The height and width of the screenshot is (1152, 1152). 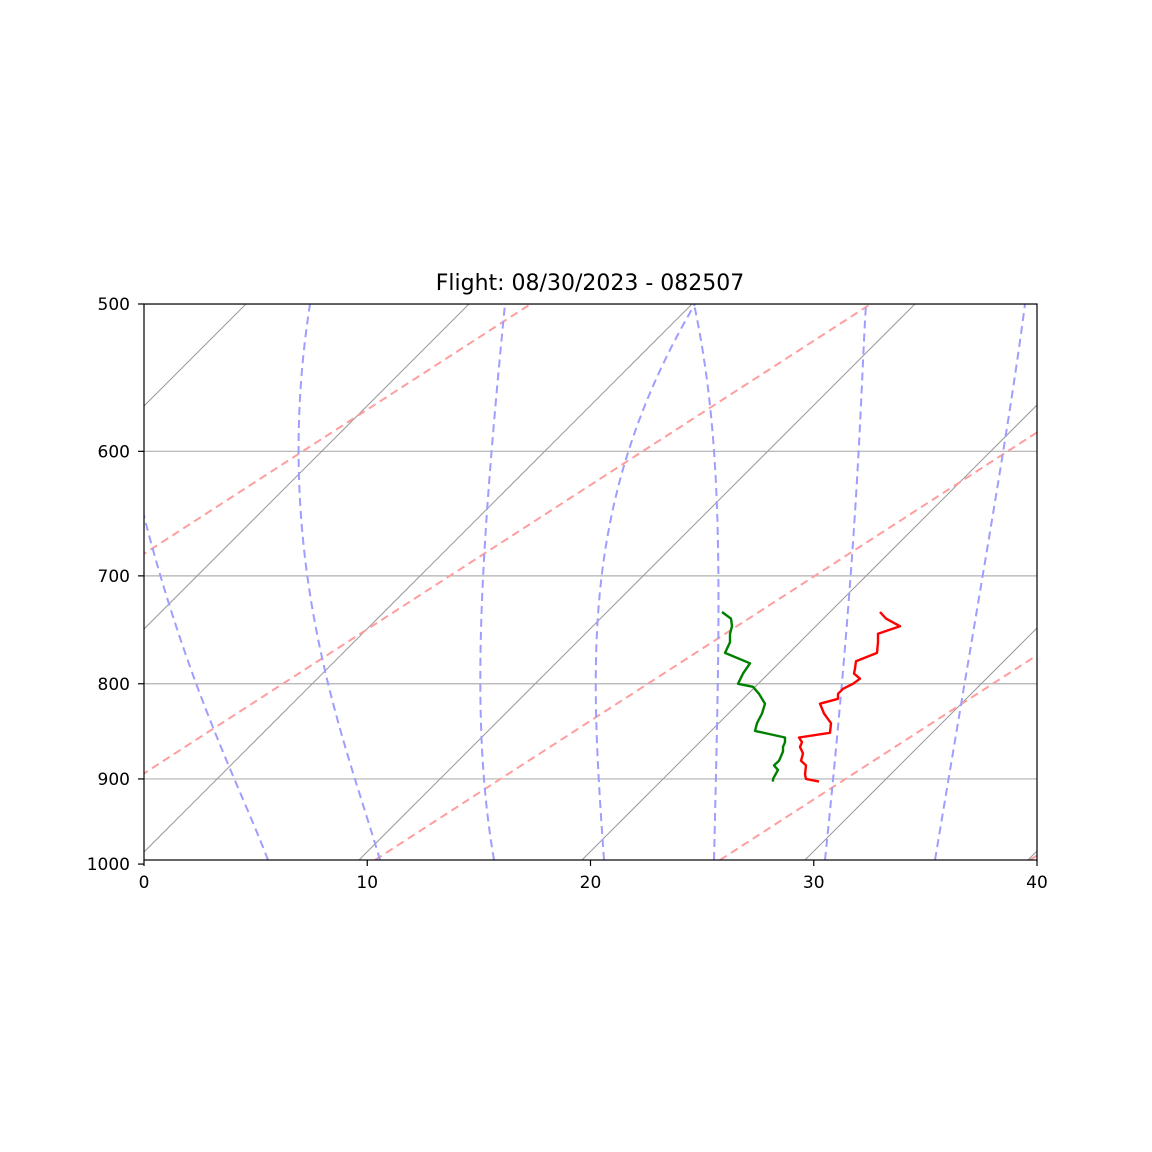 What do you see at coordinates (114, 452) in the screenshot?
I see `y-tick-label: 600` at bounding box center [114, 452].